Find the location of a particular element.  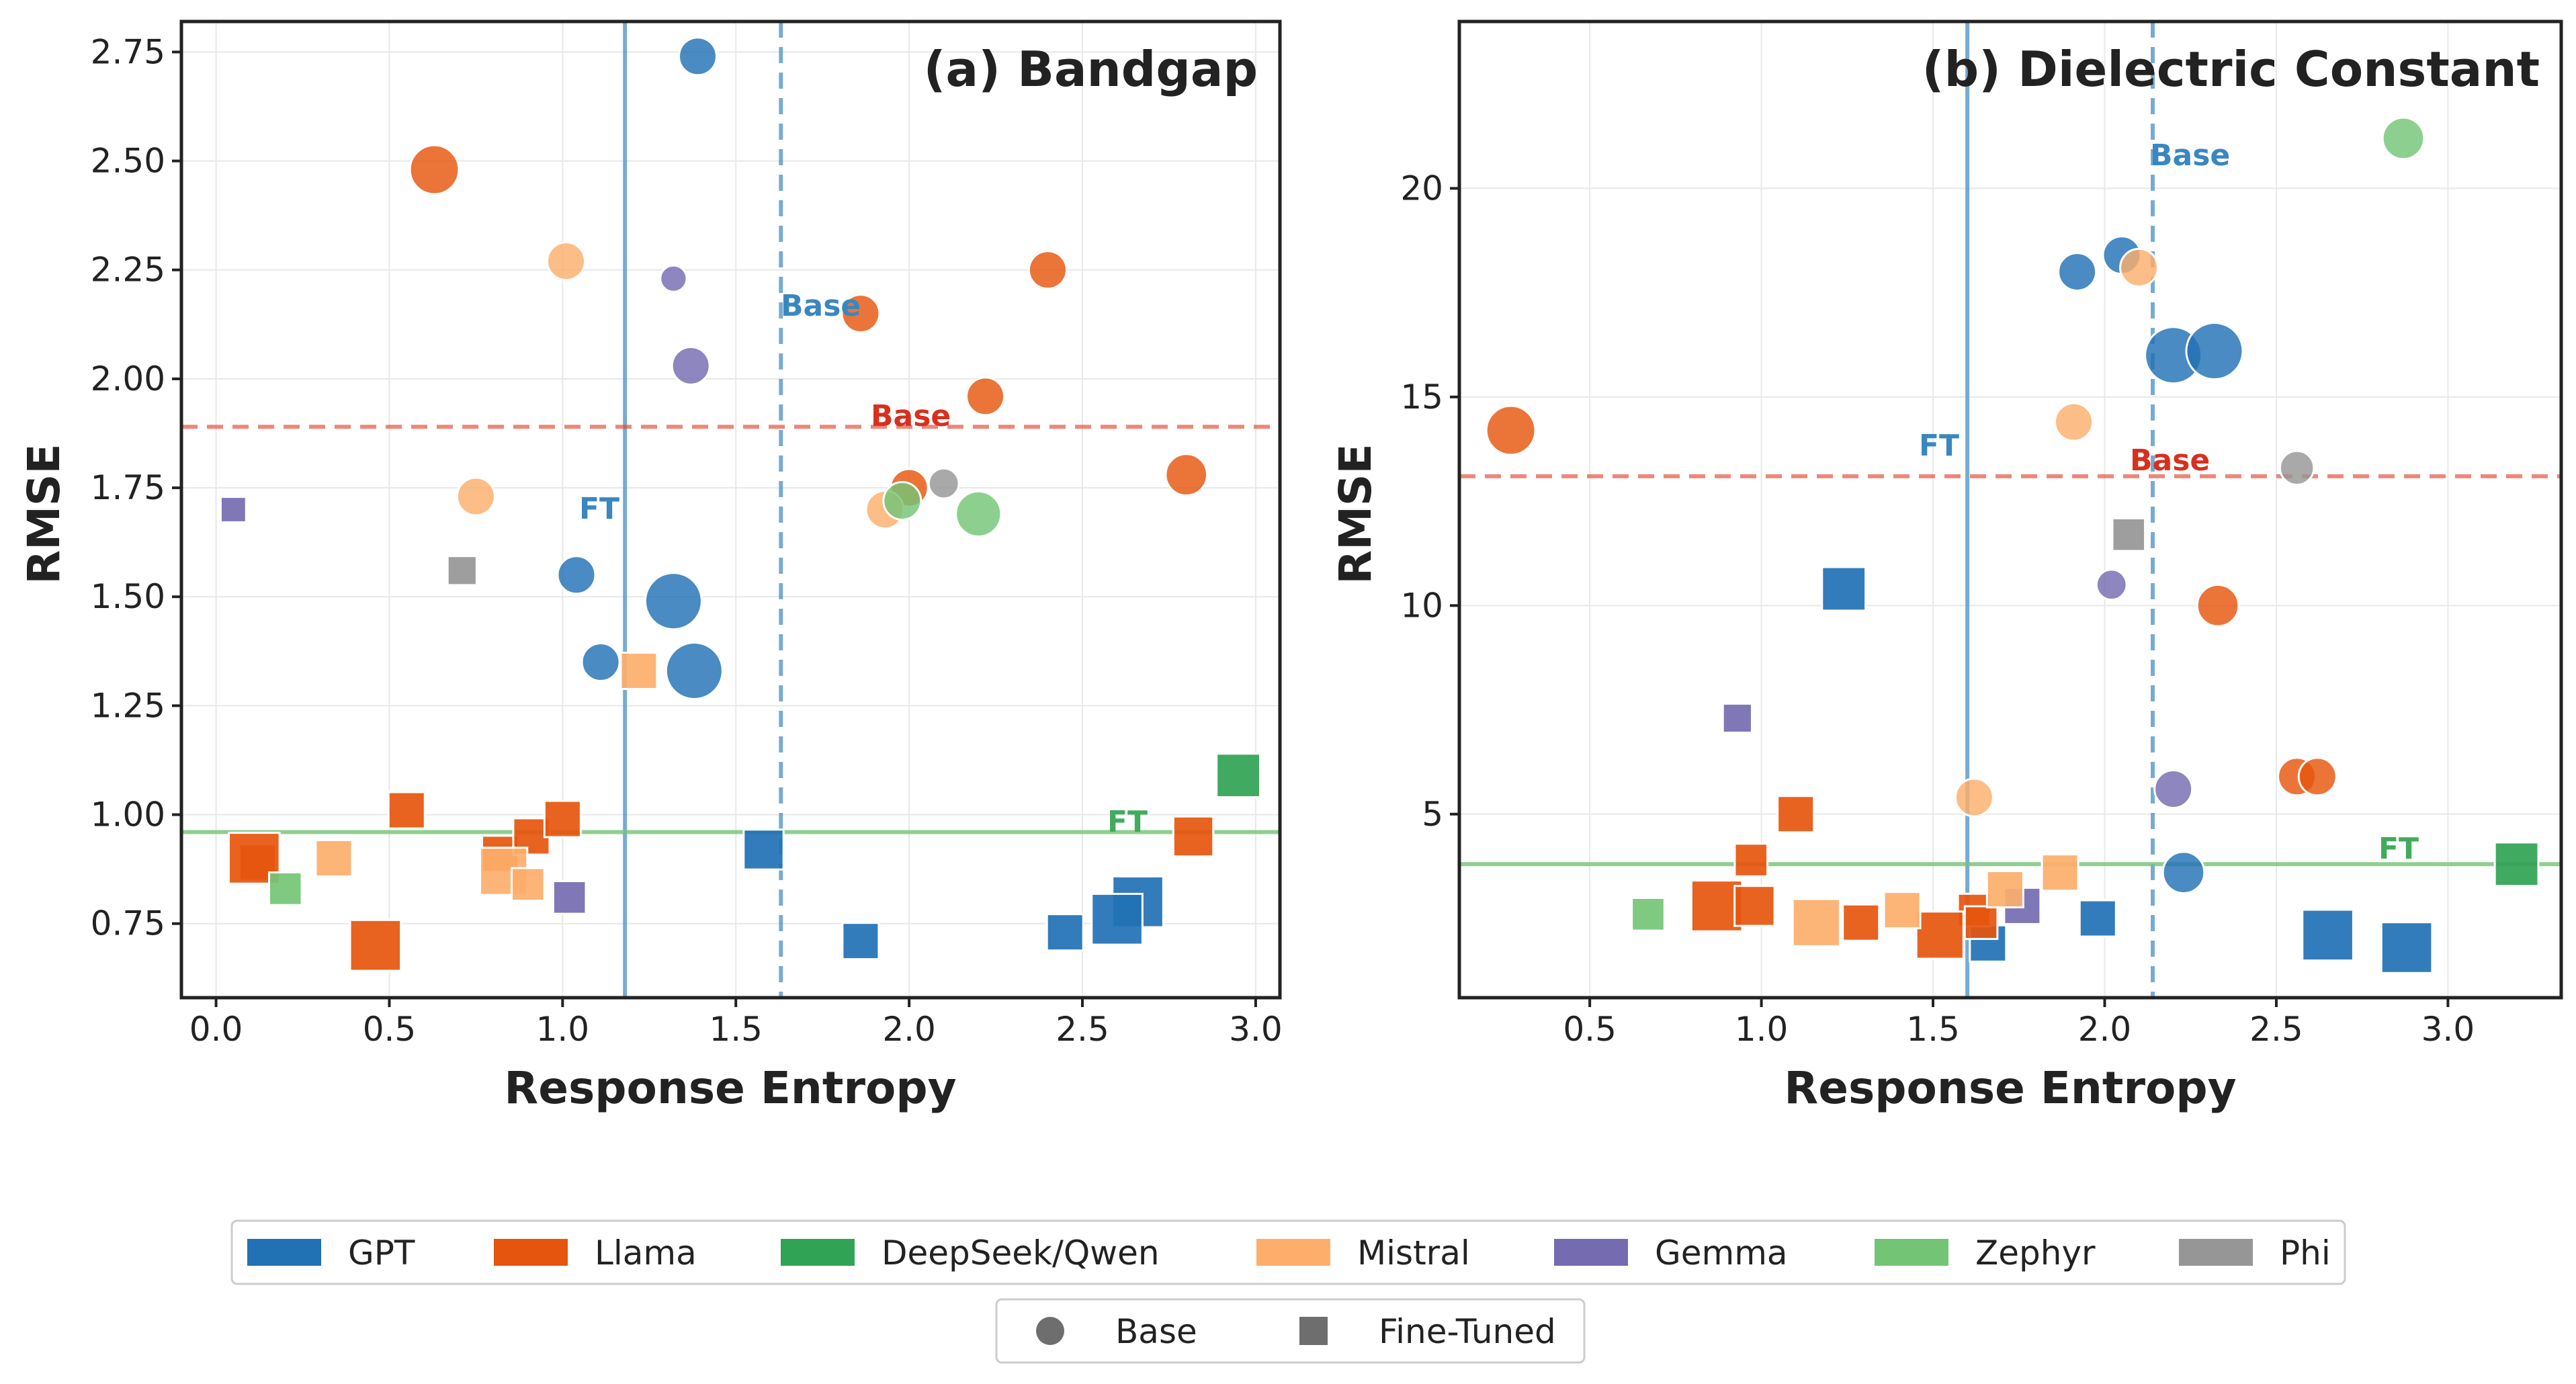

panel-b-reference-labels: Base FT Base FT is located at coordinates (2169, 502).